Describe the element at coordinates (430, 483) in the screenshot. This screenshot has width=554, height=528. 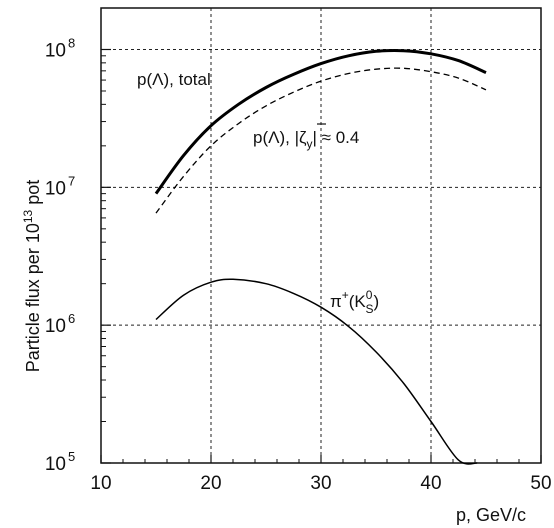
I see `x-tick-label: 40` at that location.